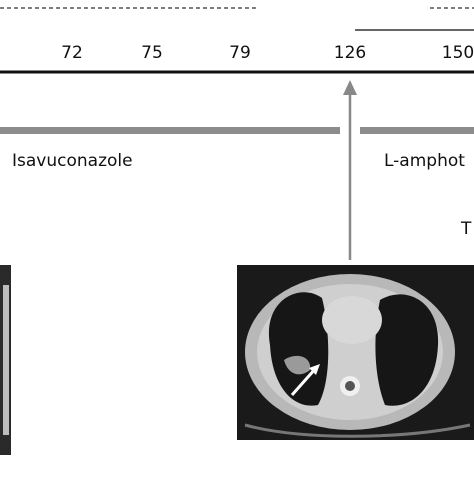 This screenshot has height=478, width=474. What do you see at coordinates (350, 87) in the screenshot?
I see `arrow-head` at bounding box center [350, 87].